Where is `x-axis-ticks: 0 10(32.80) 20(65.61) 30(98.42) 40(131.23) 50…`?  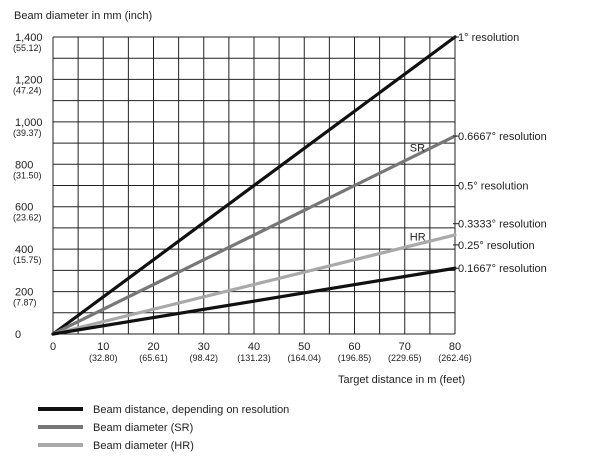
x-axis-ticks: 0 10(32.80) 20(65.61) 30(98.42) 40(131.23) 50… is located at coordinates (261, 352).